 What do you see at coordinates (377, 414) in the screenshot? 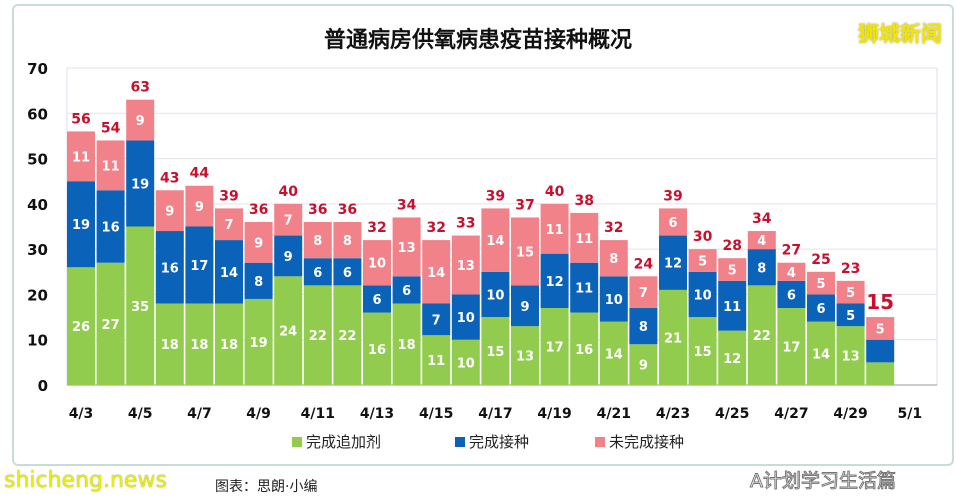
I see `x-tick-label: 4/13` at bounding box center [377, 414].